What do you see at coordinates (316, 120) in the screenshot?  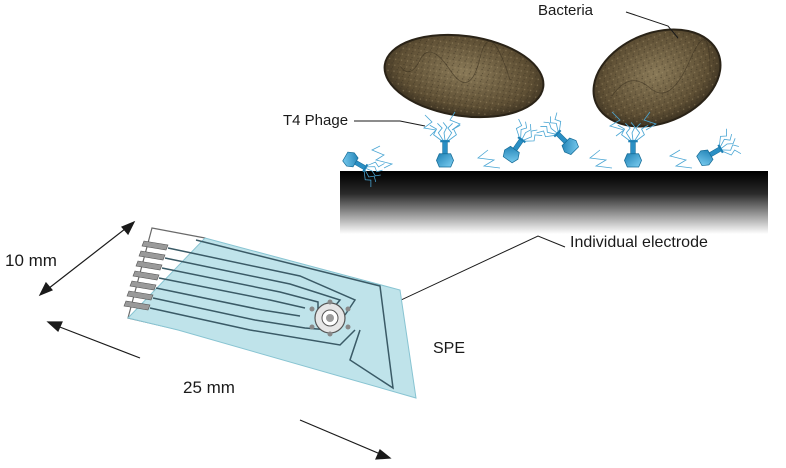 I see `t4-phage-label: T4 Phage` at bounding box center [316, 120].